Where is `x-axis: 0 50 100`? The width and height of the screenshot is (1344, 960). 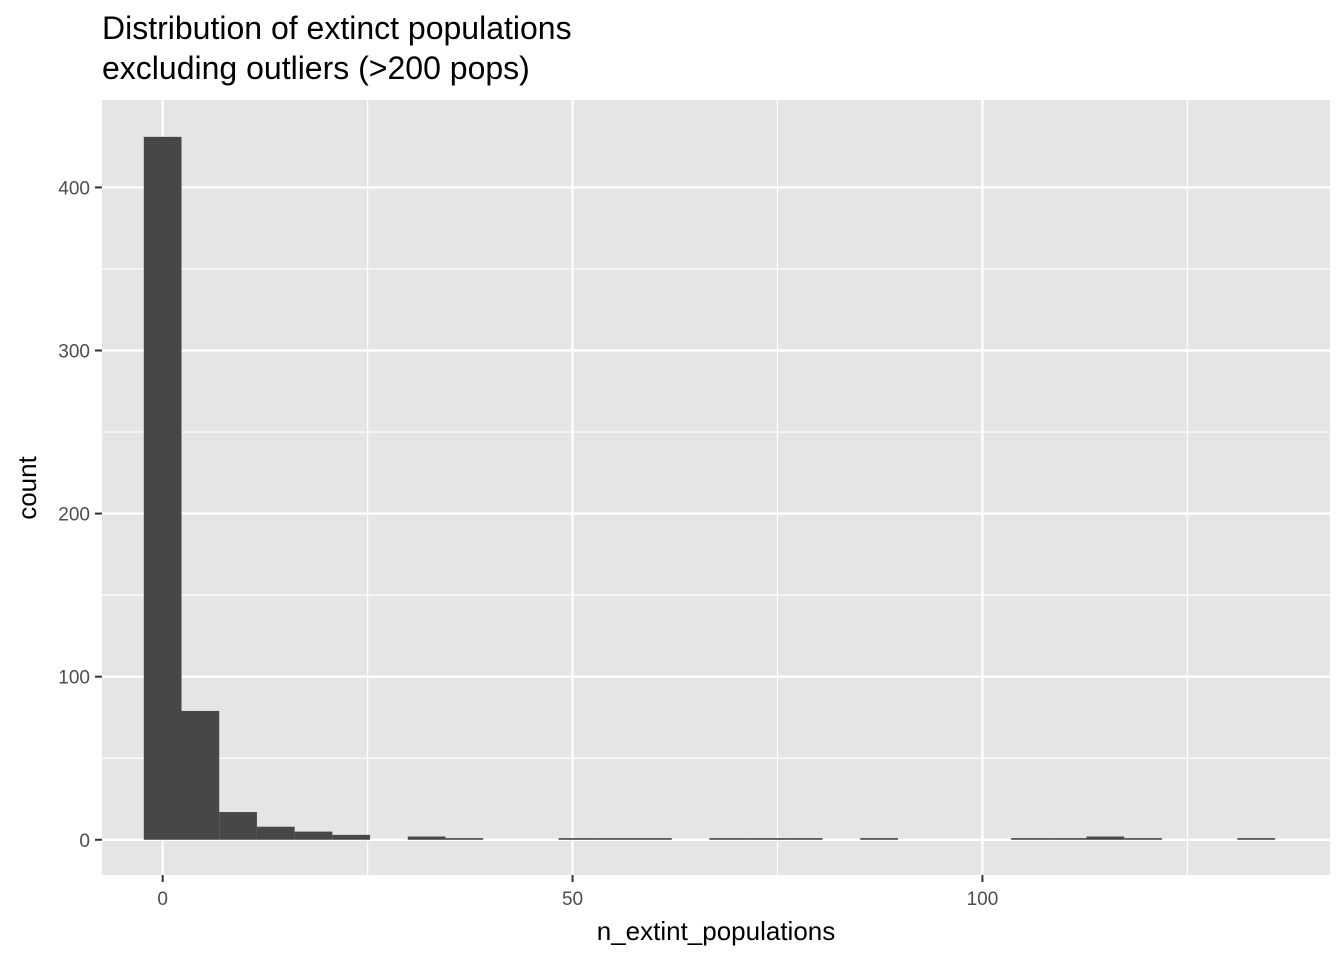 x-axis: 0 50 100 is located at coordinates (577, 892).